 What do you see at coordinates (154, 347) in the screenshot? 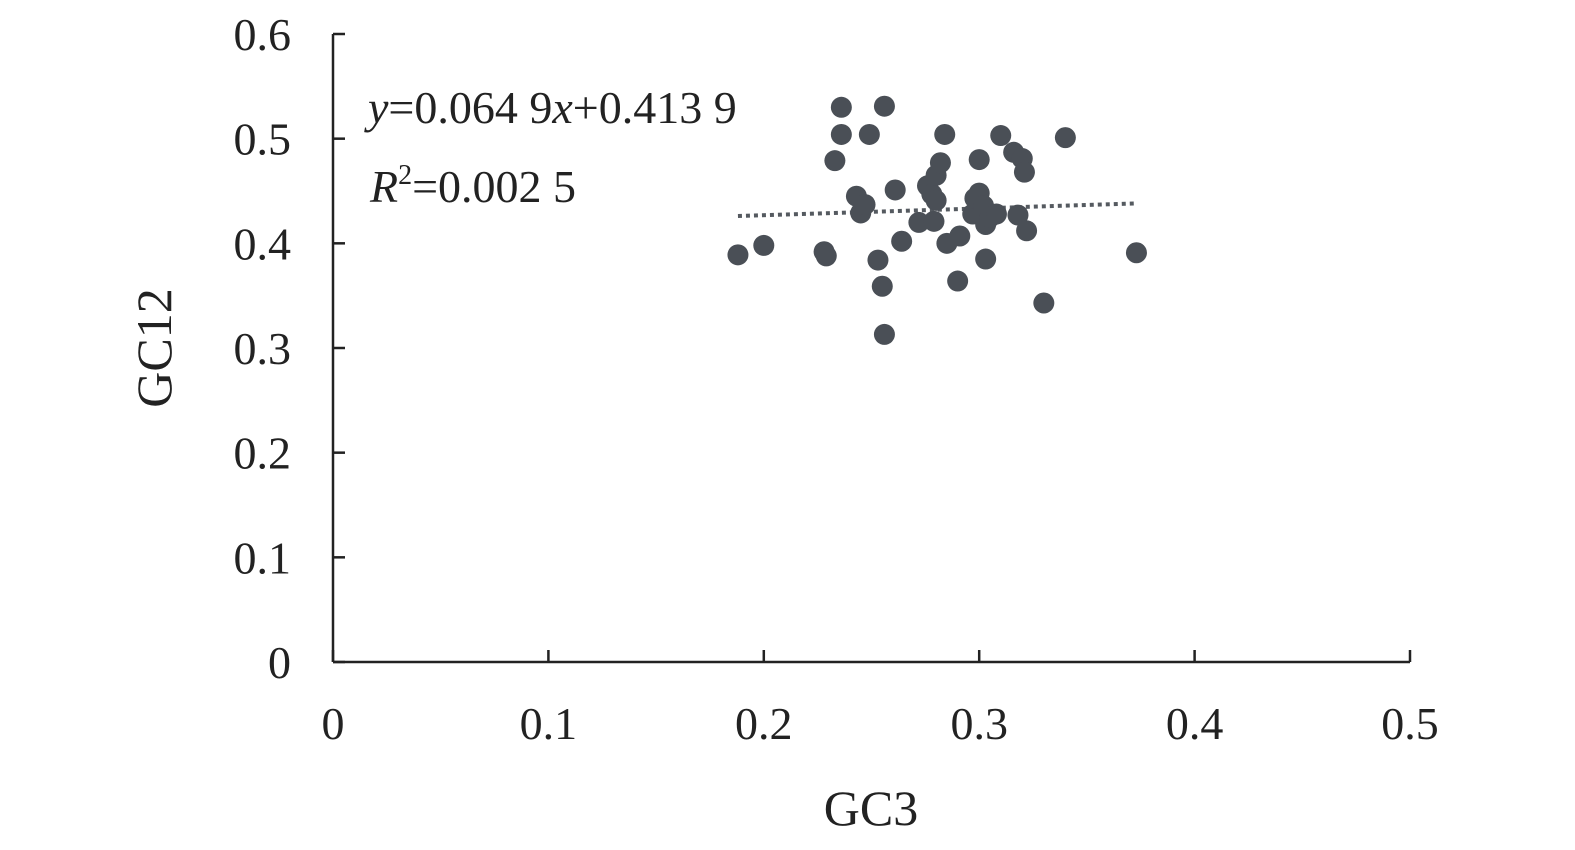
I see `y-axis-title: GC12` at bounding box center [154, 347].